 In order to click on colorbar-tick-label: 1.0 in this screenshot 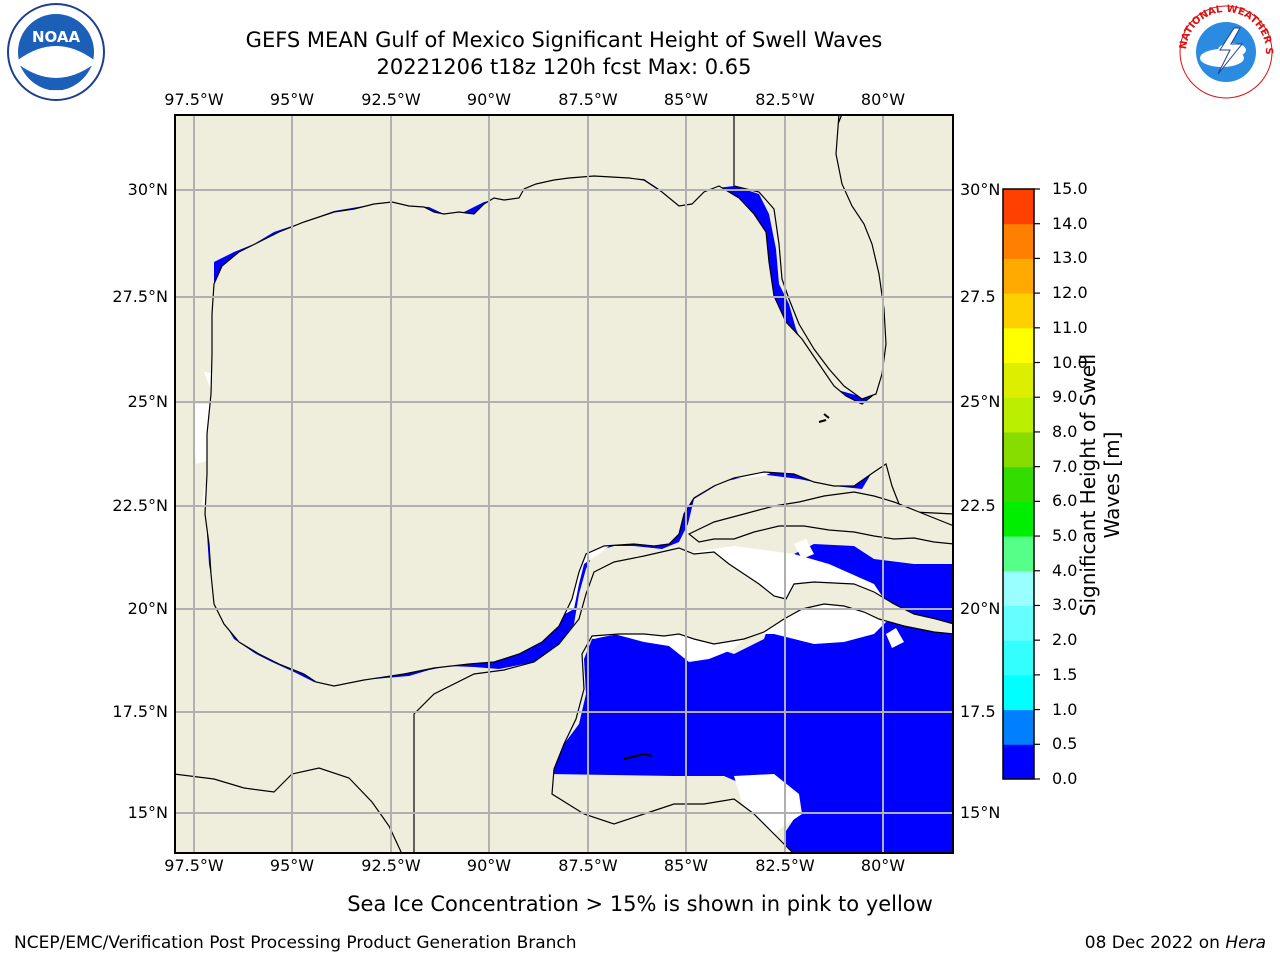, I will do `click(1065, 709)`.